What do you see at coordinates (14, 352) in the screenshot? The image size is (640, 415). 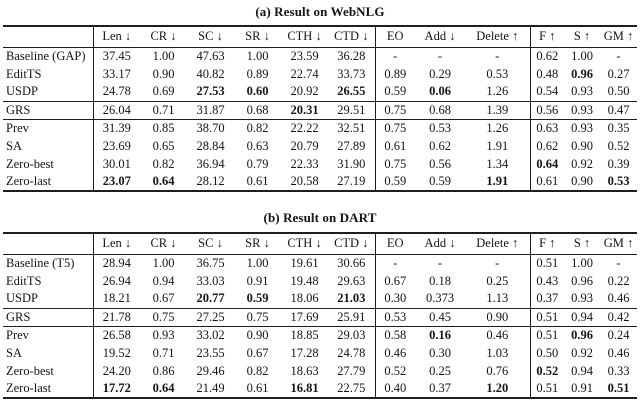 I see `row-label: SA` at bounding box center [14, 352].